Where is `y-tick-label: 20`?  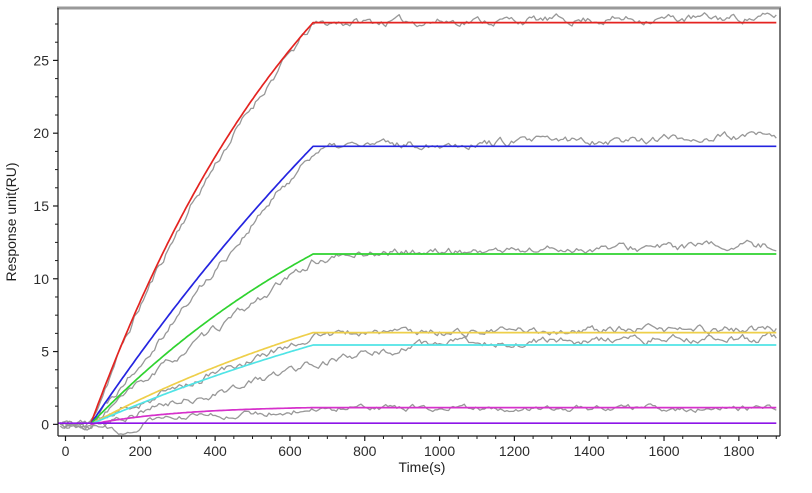 y-tick-label: 20 is located at coordinates (41, 133).